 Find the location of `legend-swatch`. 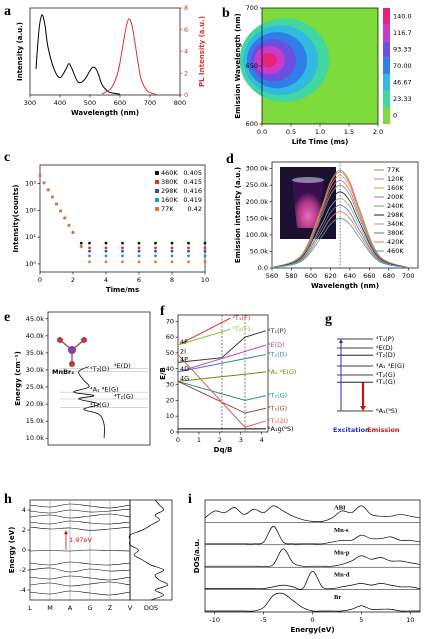

legend-swatch is located at coordinates (157, 191).